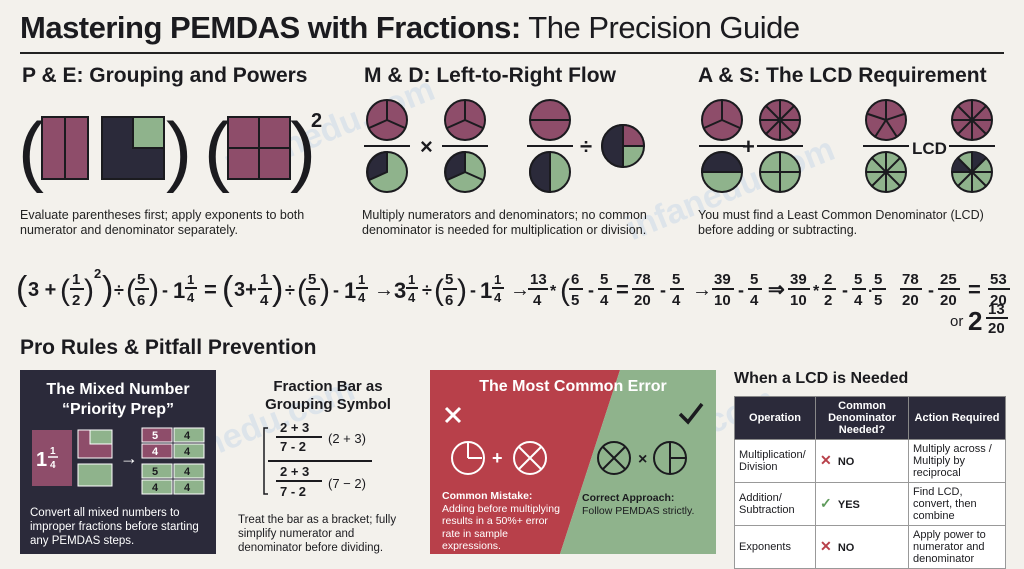 The height and width of the screenshot is (569, 1024). Describe the element at coordinates (505, 146) in the screenshot. I see `multiply-divide-illustration: × ÷` at that location.